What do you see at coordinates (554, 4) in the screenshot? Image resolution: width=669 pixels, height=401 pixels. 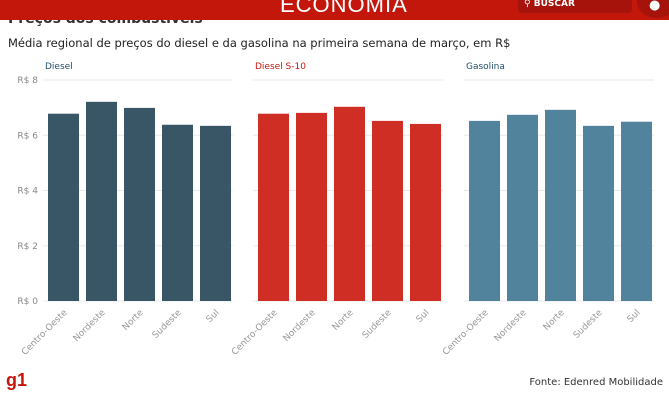 I see `search-label: BUSCAR` at bounding box center [554, 4].